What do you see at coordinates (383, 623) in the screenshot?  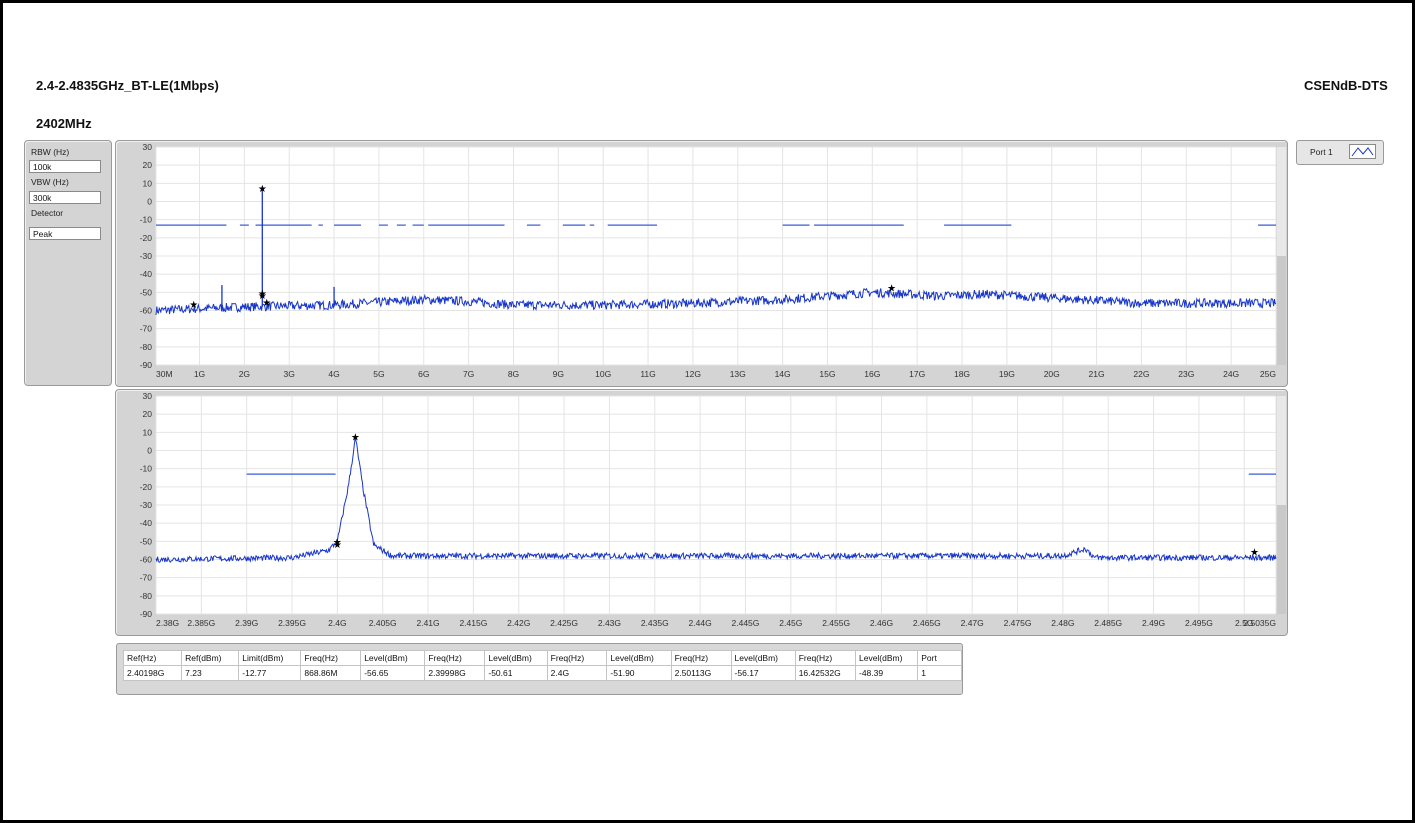 I see `x-tick-label: 2.405G` at bounding box center [383, 623].